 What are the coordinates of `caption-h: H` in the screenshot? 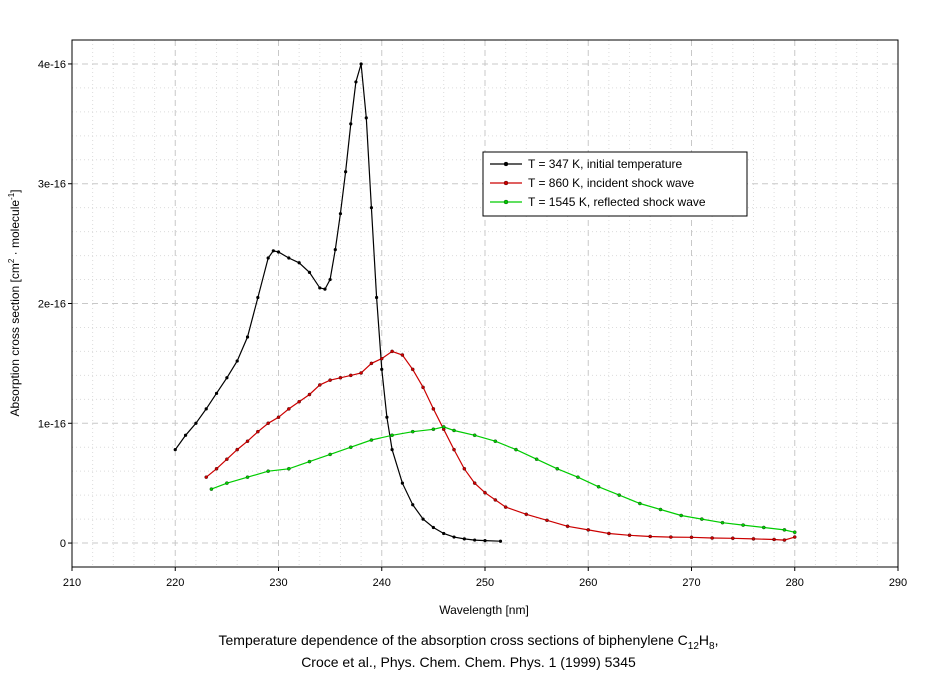 It's located at (704, 640).